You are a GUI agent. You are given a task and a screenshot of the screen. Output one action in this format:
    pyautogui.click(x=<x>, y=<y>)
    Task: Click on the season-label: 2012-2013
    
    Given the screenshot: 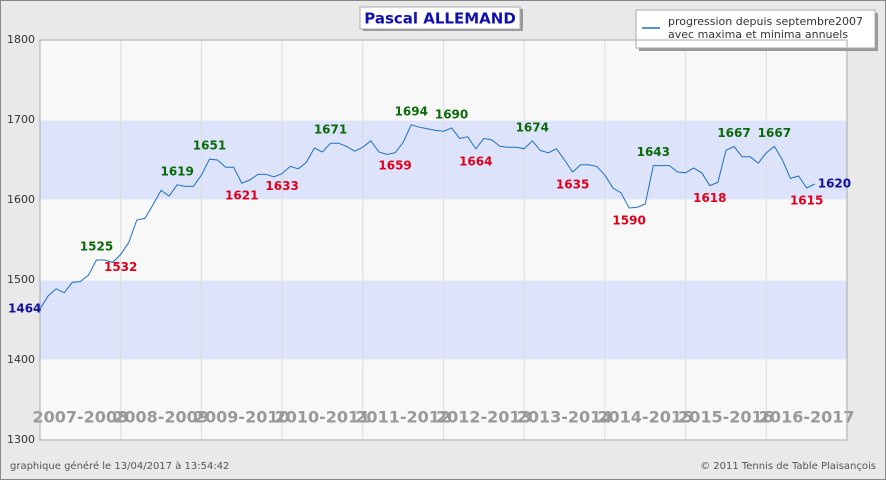 What is the action you would take?
    pyautogui.click(x=484, y=417)
    